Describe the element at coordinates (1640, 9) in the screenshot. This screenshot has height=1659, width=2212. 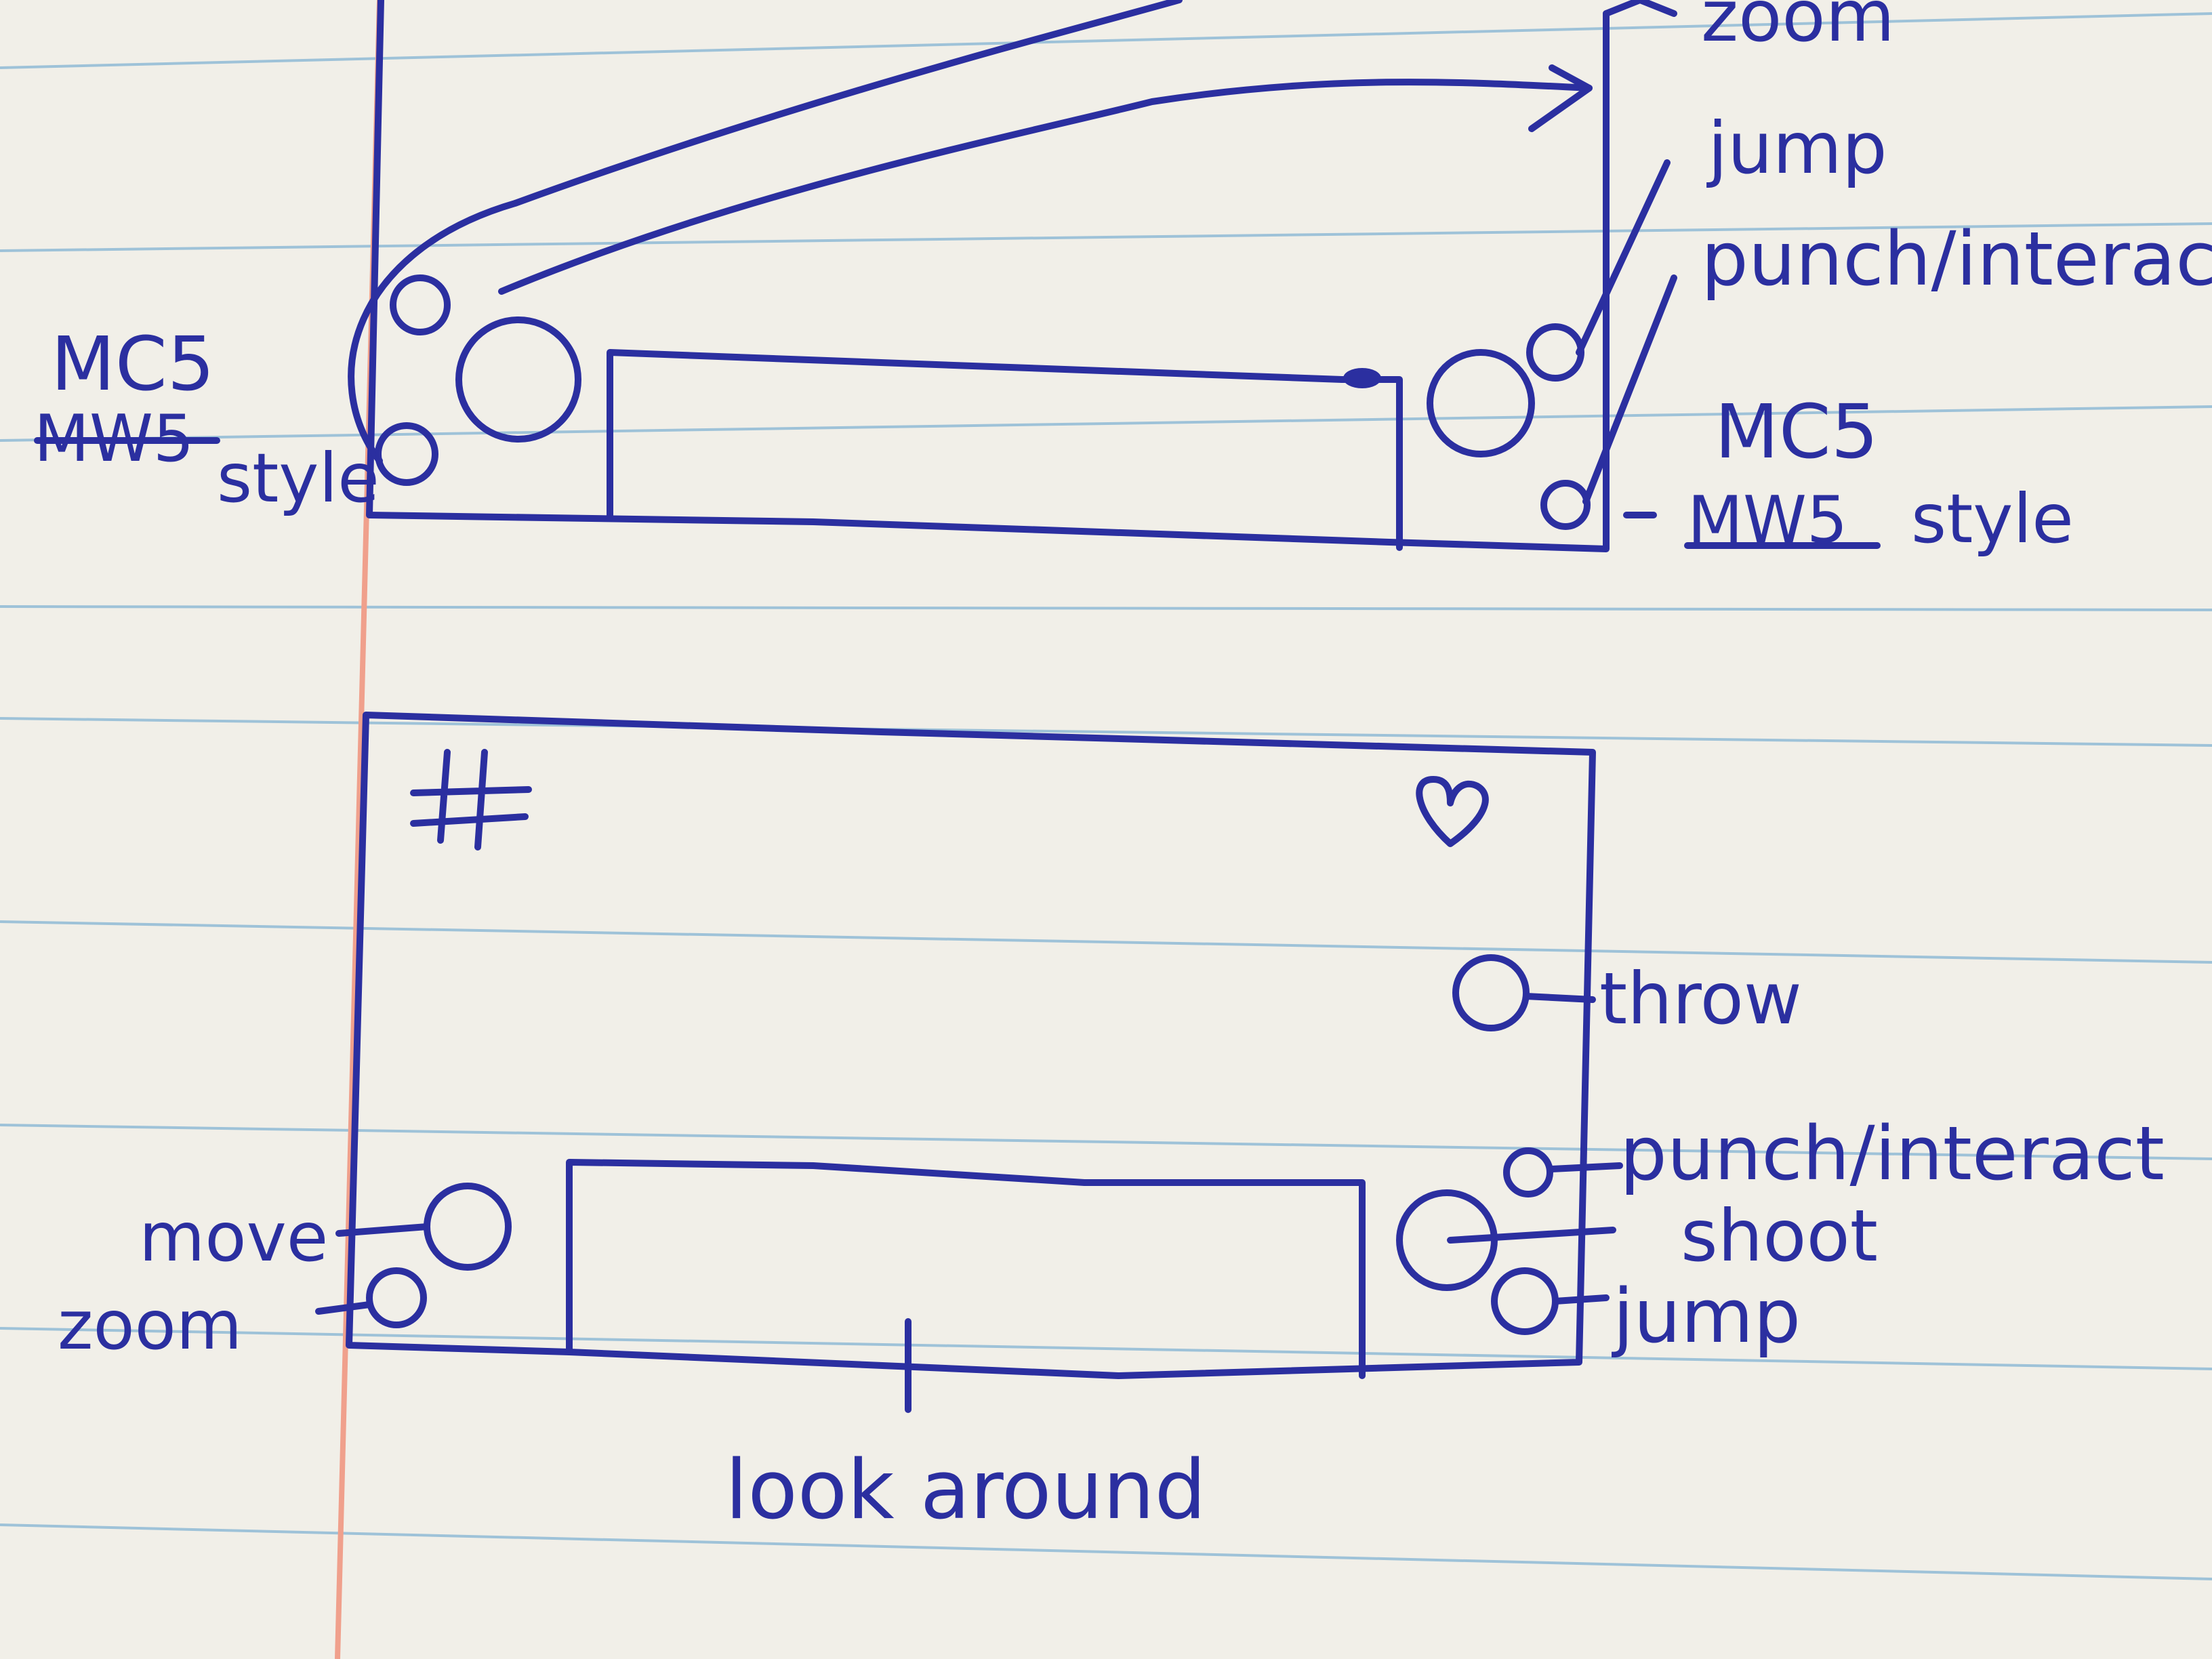
I see `leader-zoom` at that location.